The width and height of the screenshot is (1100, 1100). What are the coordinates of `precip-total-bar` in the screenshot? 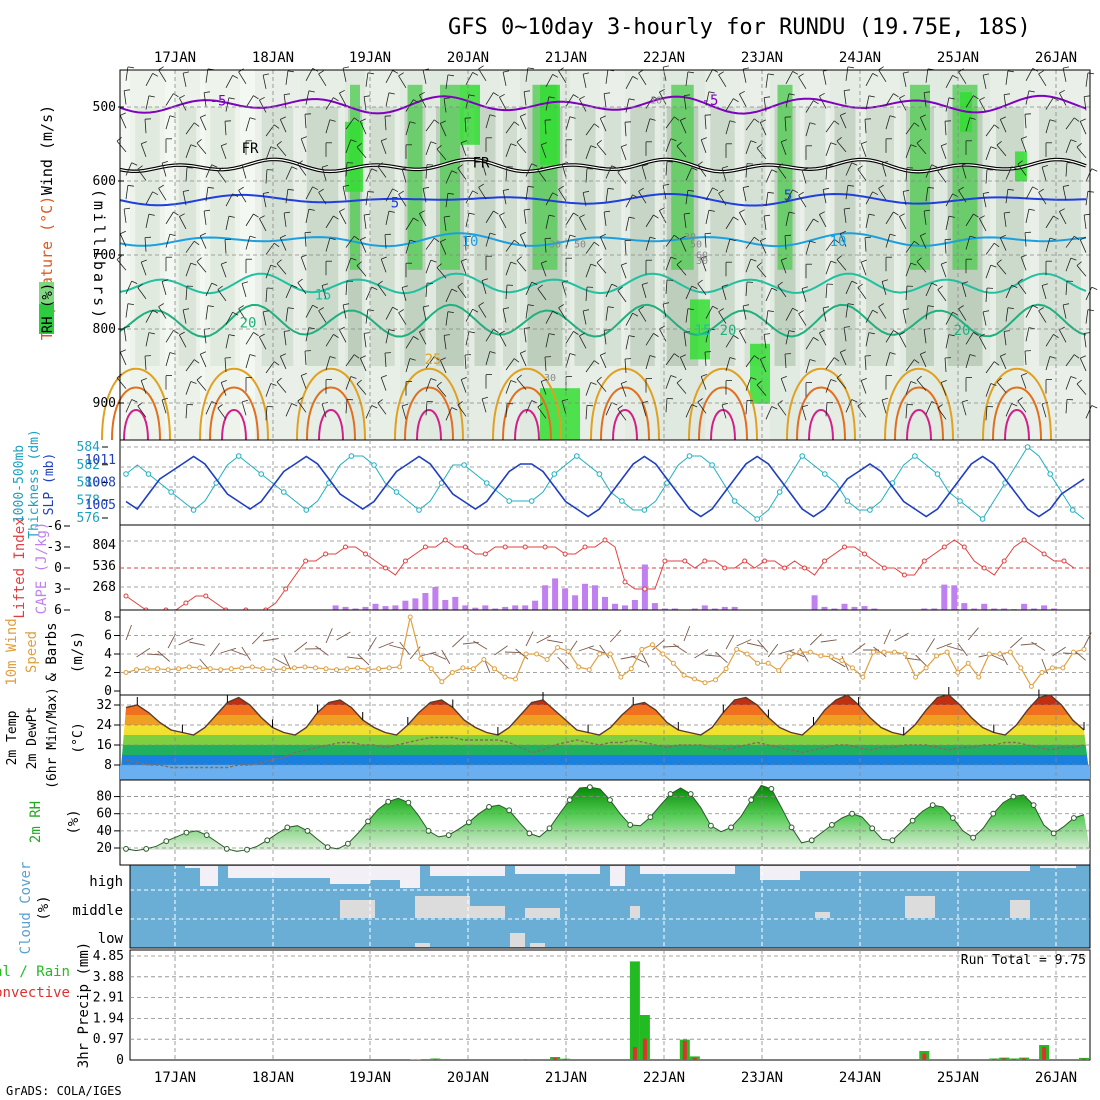 It's located at (634, 1010).